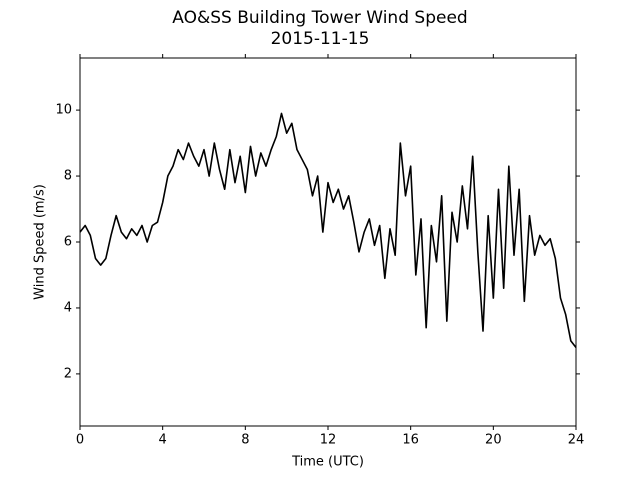  I want to click on y-tick-label: 6, so click(68, 242).